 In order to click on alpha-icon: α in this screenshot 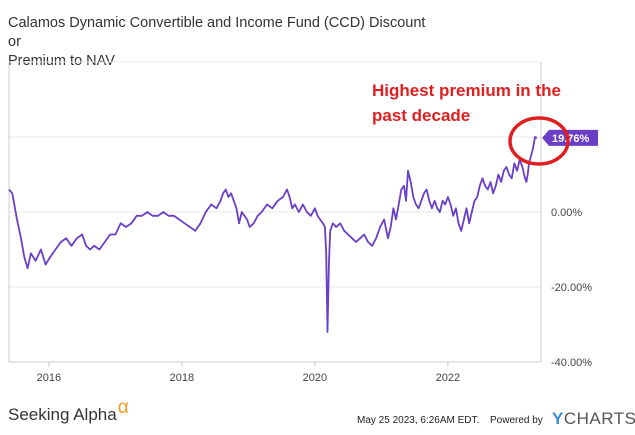, I will do `click(123, 407)`.